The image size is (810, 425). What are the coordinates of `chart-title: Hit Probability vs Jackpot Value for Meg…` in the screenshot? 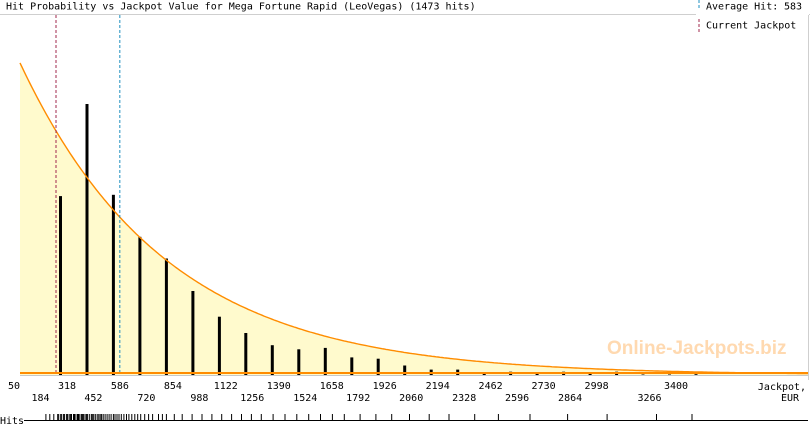 It's located at (241, 6).